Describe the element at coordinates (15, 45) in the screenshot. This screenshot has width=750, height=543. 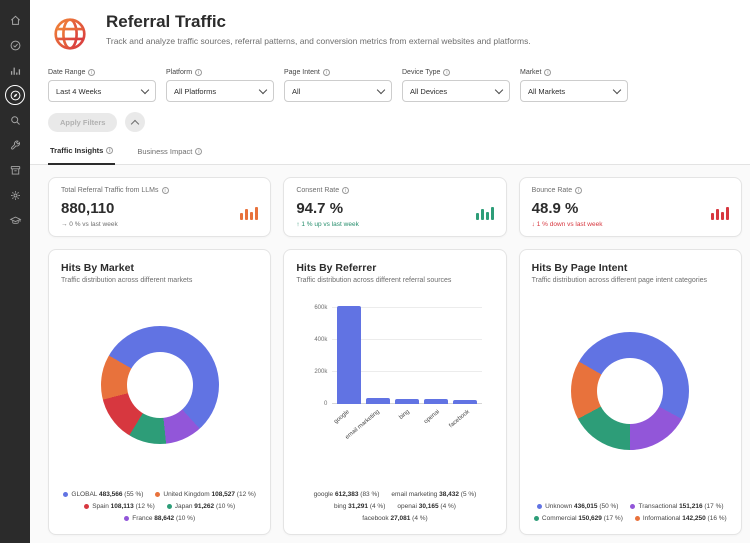
I see `sidebar-item-check-circle` at that location.